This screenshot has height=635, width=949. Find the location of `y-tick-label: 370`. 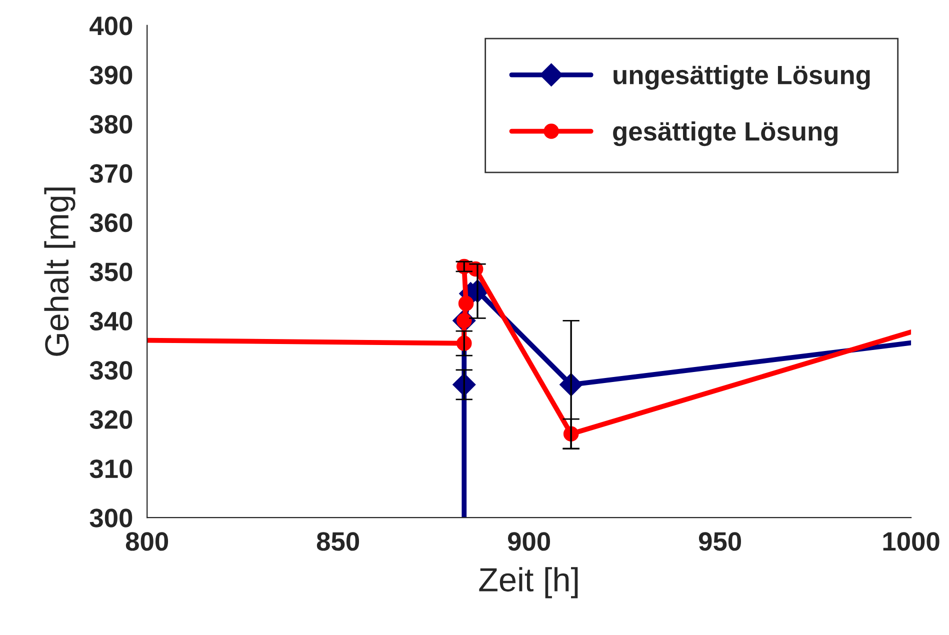

y-tick-label: 370 is located at coordinates (111, 173).